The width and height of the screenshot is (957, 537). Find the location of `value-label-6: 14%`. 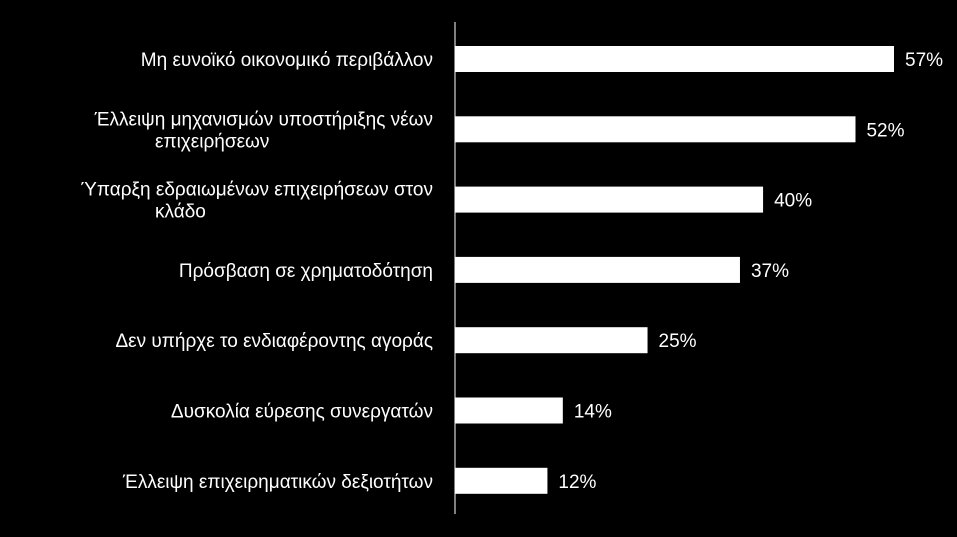

value-label-6: 14% is located at coordinates (593, 412).